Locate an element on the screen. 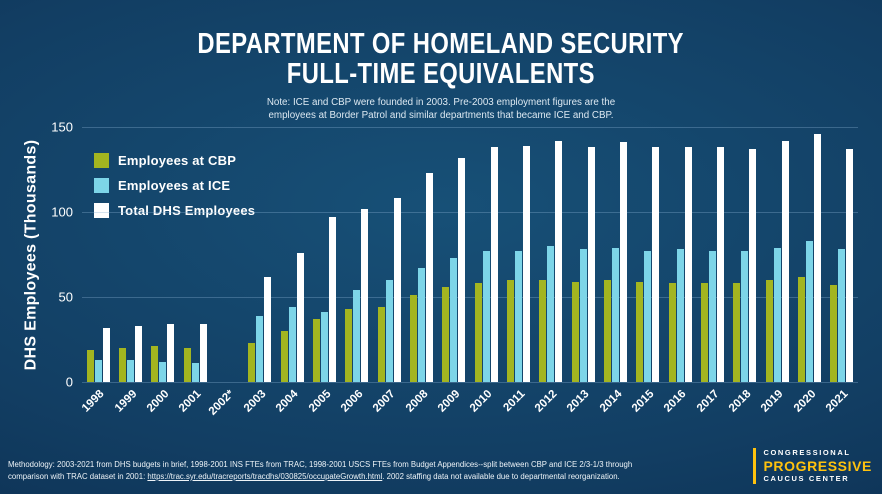 The height and width of the screenshot is (494, 882). bar-group-2007 is located at coordinates (389, 254).